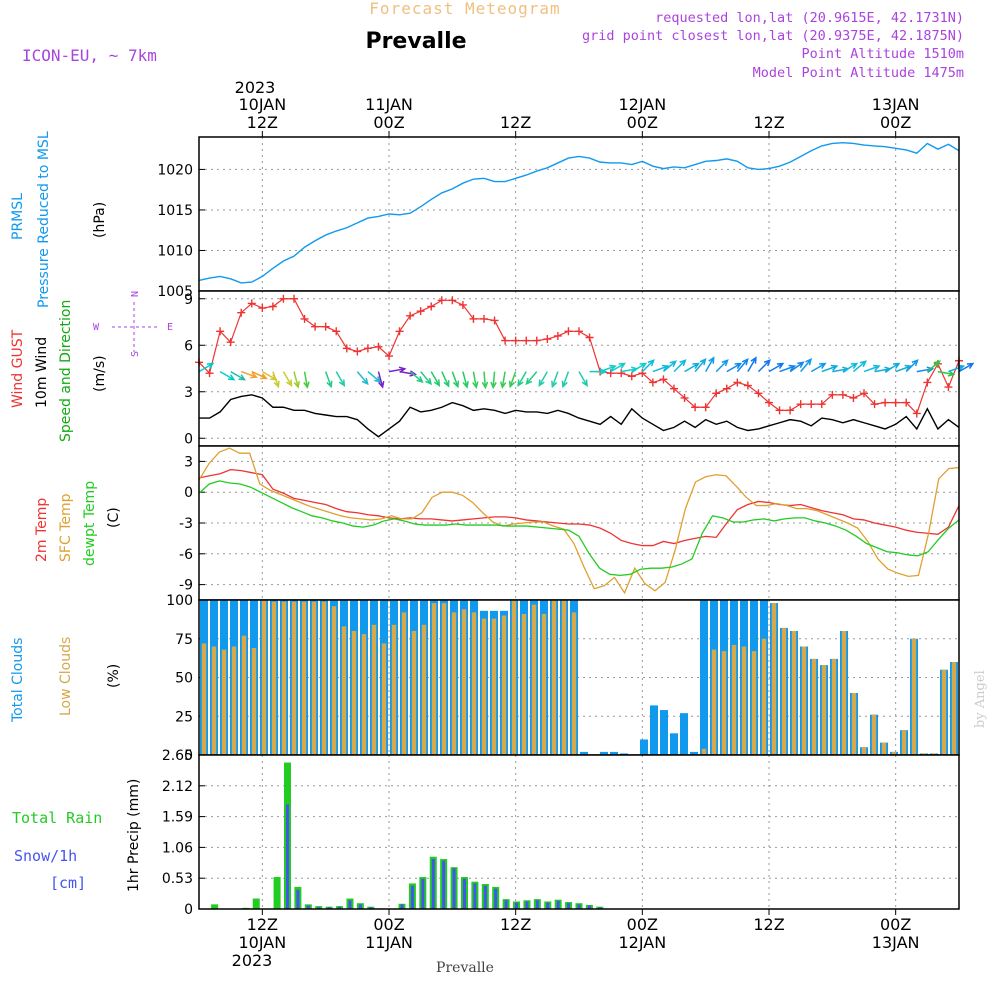 This screenshot has height=1000, width=1000. I want to click on precip-frame, so click(579, 832).